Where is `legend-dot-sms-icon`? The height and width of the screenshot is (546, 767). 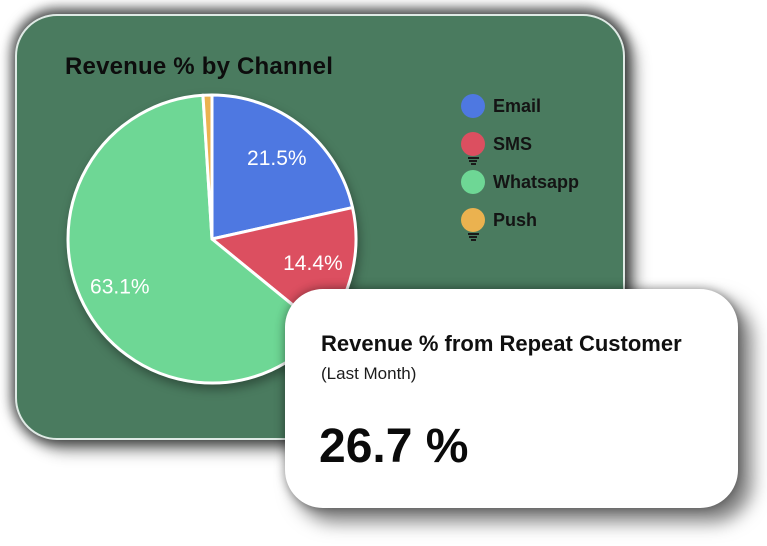 legend-dot-sms-icon is located at coordinates (473, 144).